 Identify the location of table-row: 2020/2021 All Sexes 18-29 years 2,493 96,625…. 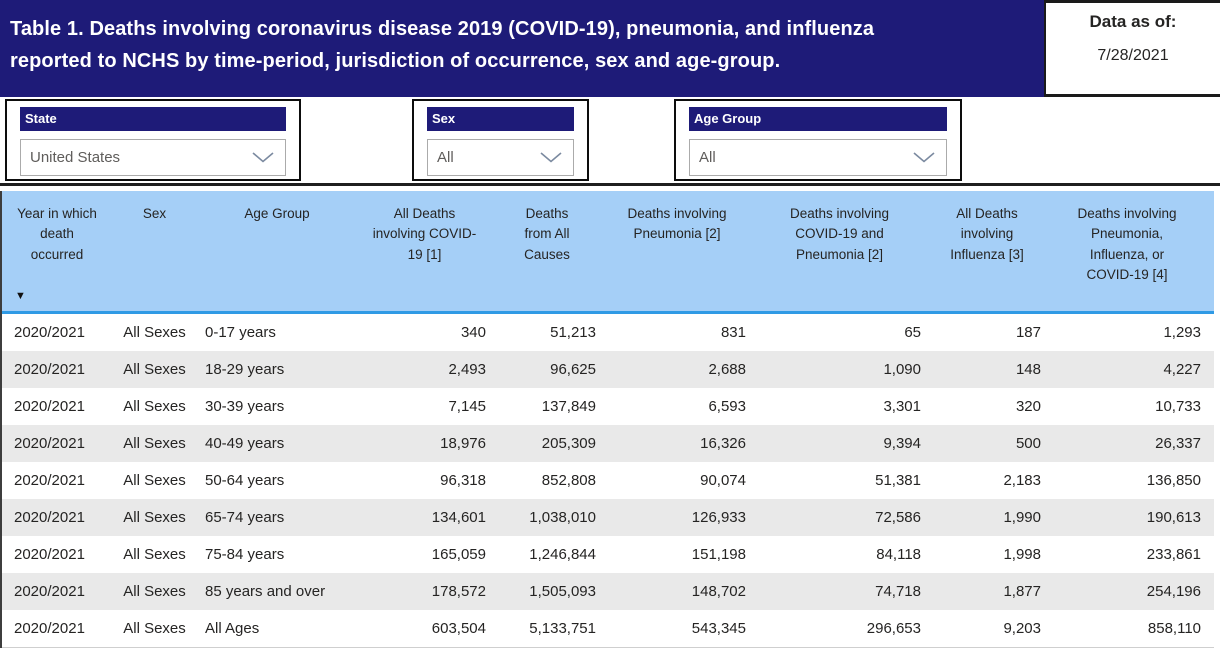
(608, 369).